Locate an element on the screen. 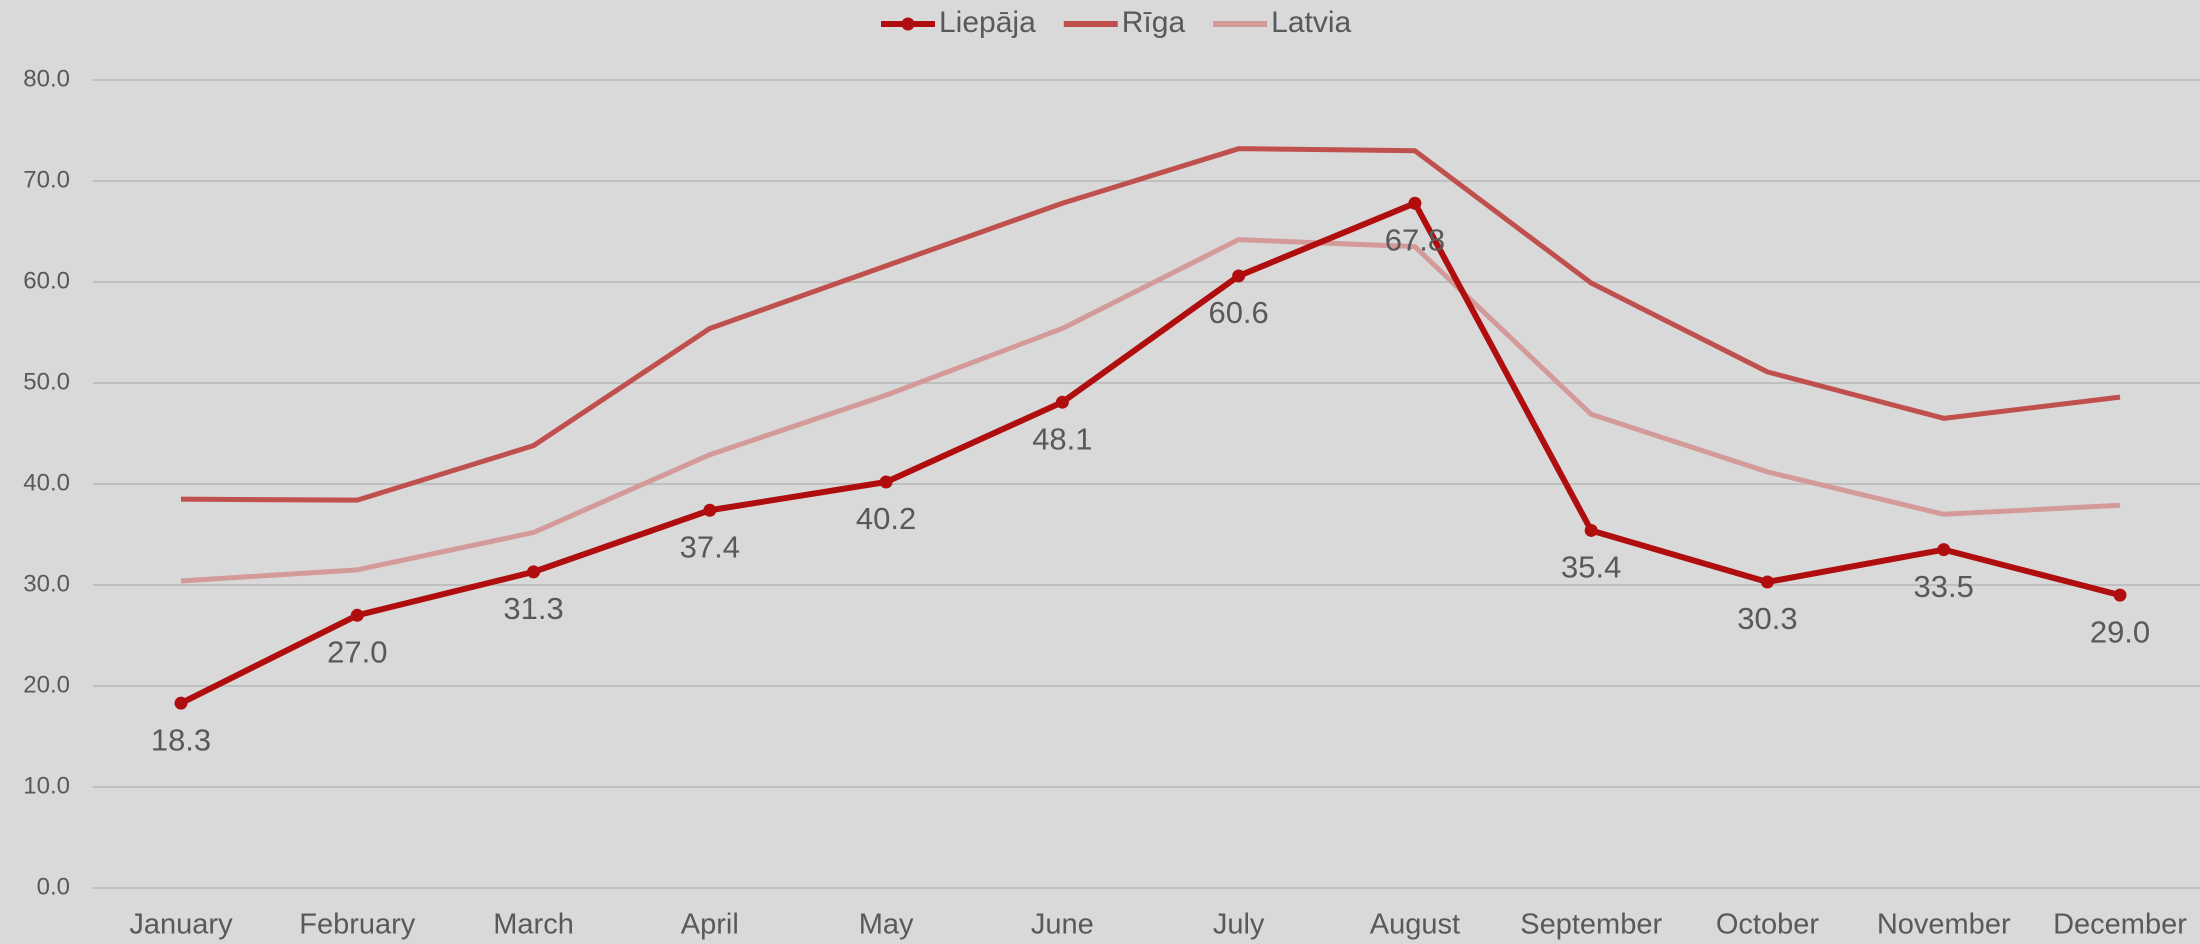 The width and height of the screenshot is (2200, 944). x-tick-label: June is located at coordinates (1062, 925).